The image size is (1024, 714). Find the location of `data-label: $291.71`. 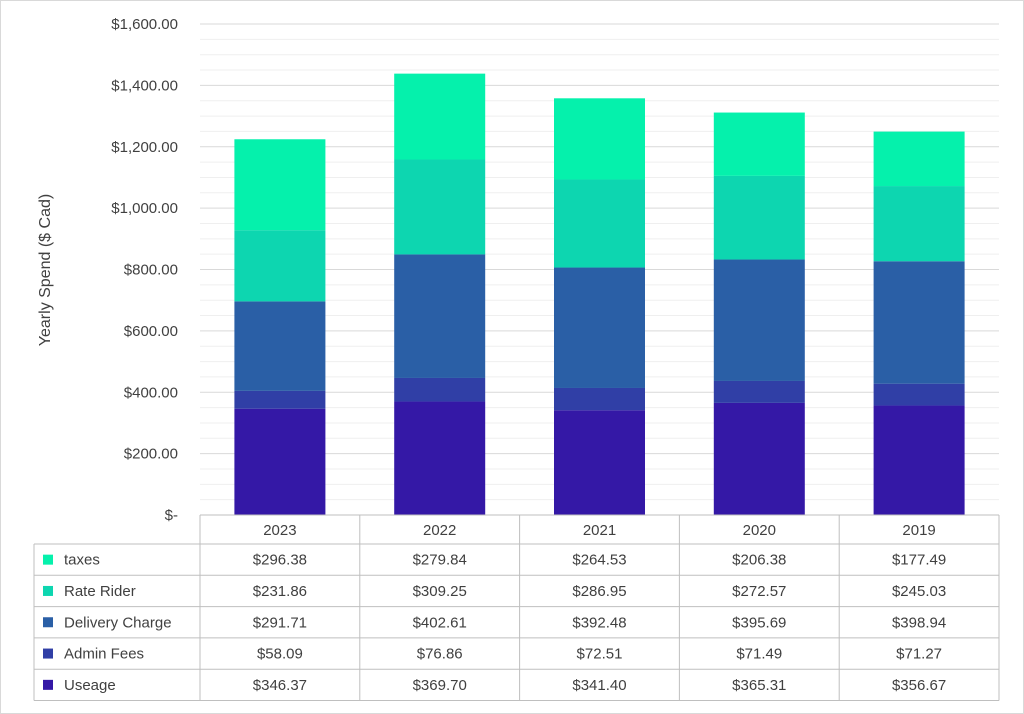

data-label: $291.71 is located at coordinates (280, 622).